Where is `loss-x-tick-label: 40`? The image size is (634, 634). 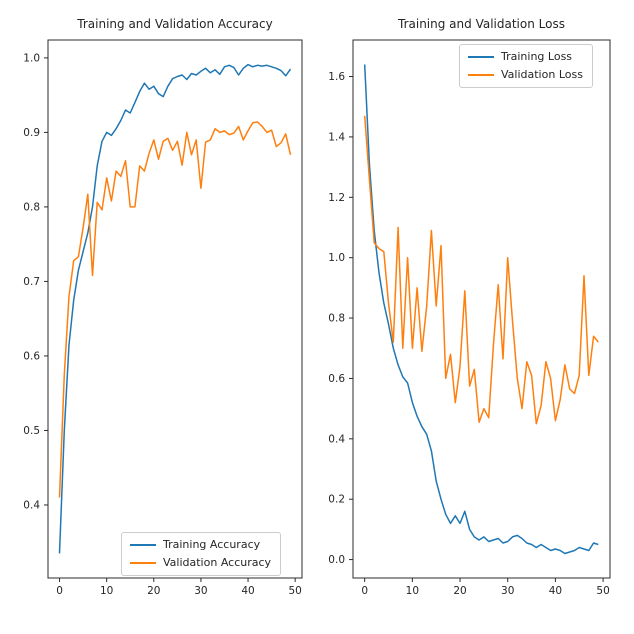 loss-x-tick-label: 40 is located at coordinates (555, 591).